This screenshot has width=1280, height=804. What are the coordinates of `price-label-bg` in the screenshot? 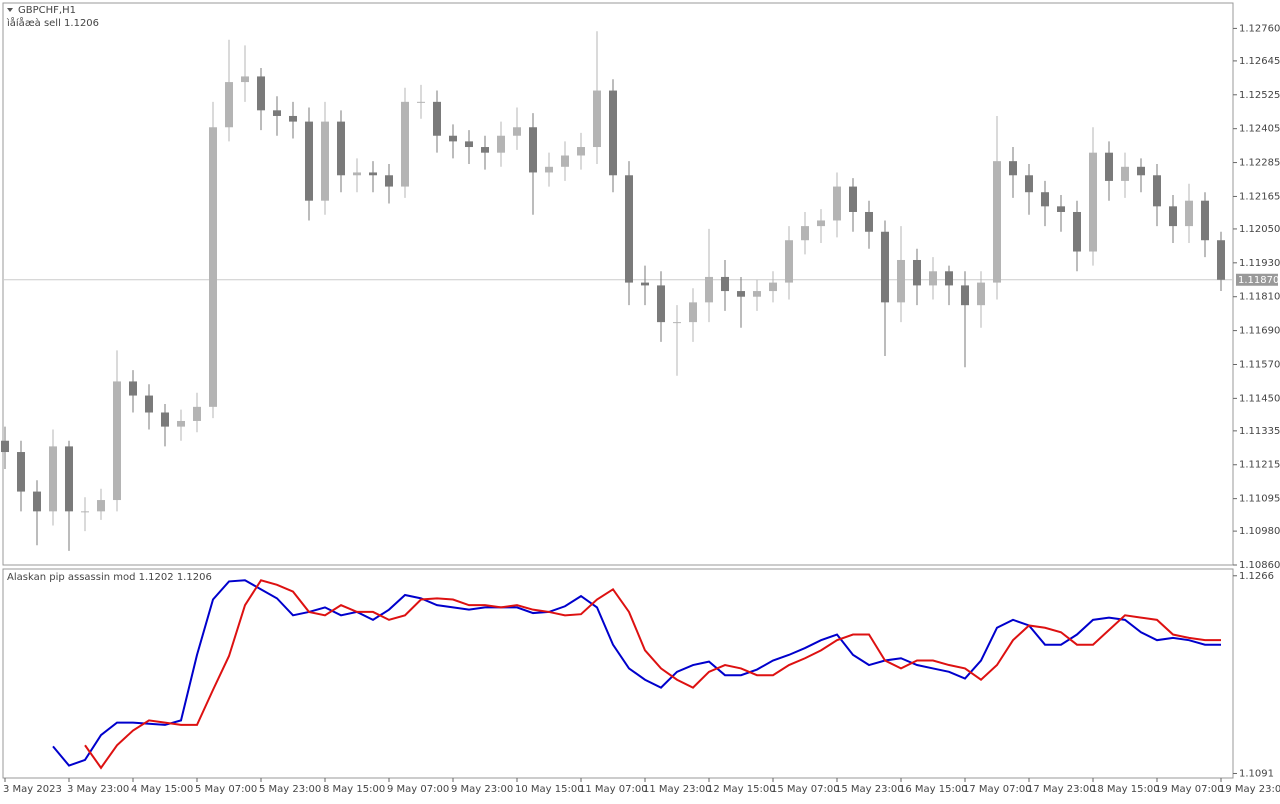 It's located at (1257, 279).